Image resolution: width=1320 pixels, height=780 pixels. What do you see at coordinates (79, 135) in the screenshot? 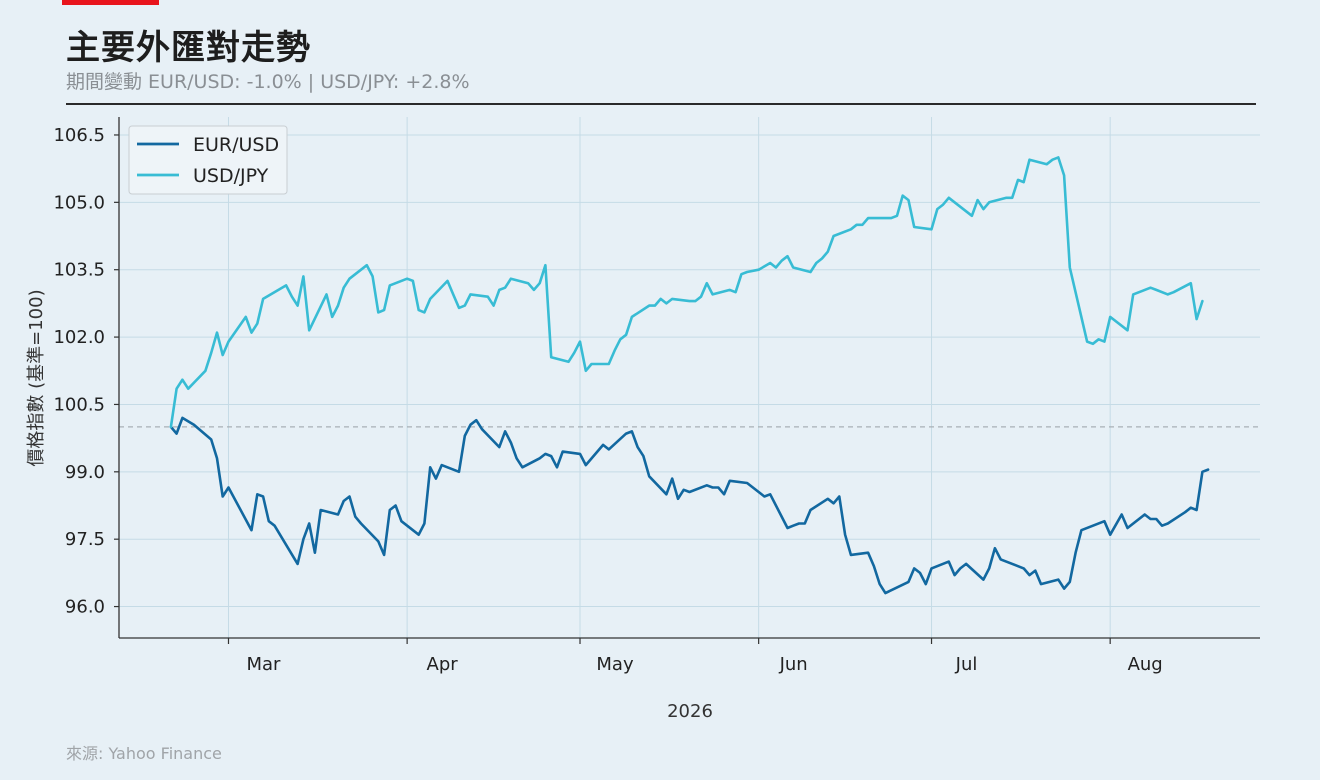
I see `y-tick-label: 106.5` at bounding box center [79, 135].